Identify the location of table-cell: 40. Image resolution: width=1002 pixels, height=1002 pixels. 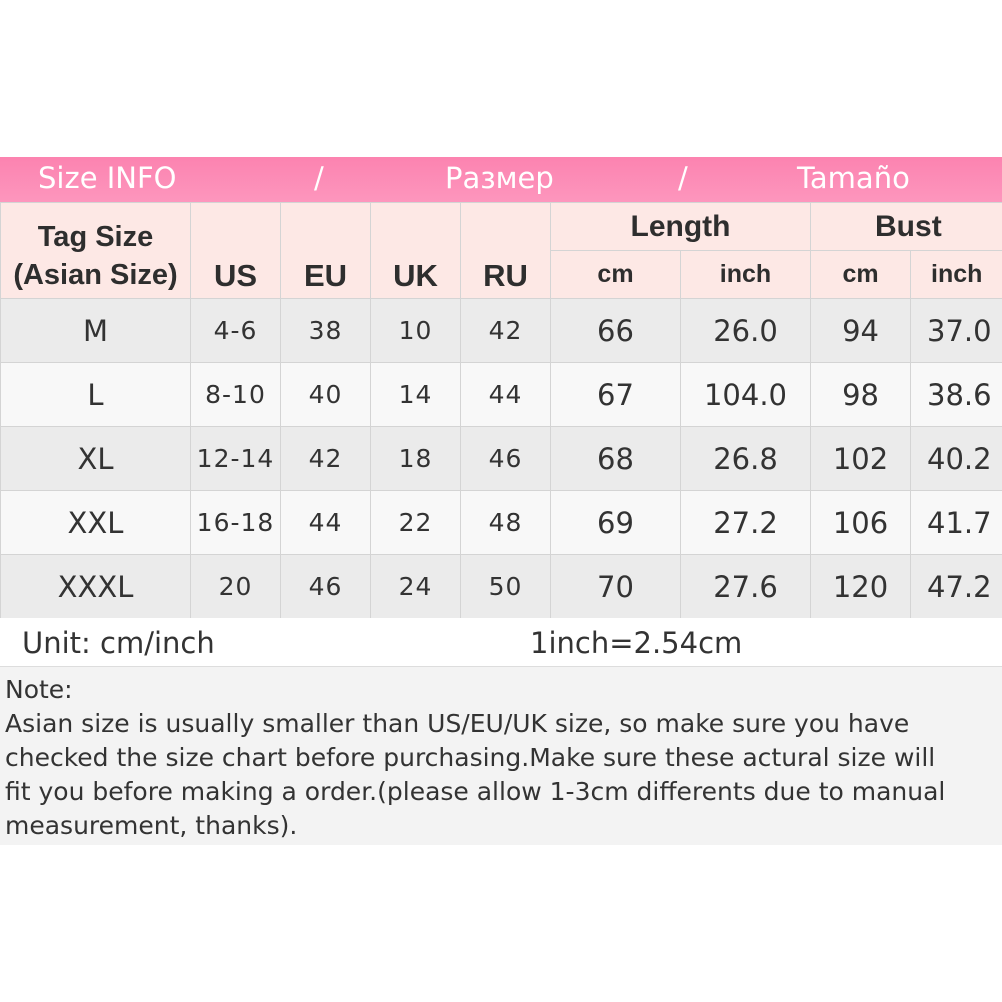
(325, 394).